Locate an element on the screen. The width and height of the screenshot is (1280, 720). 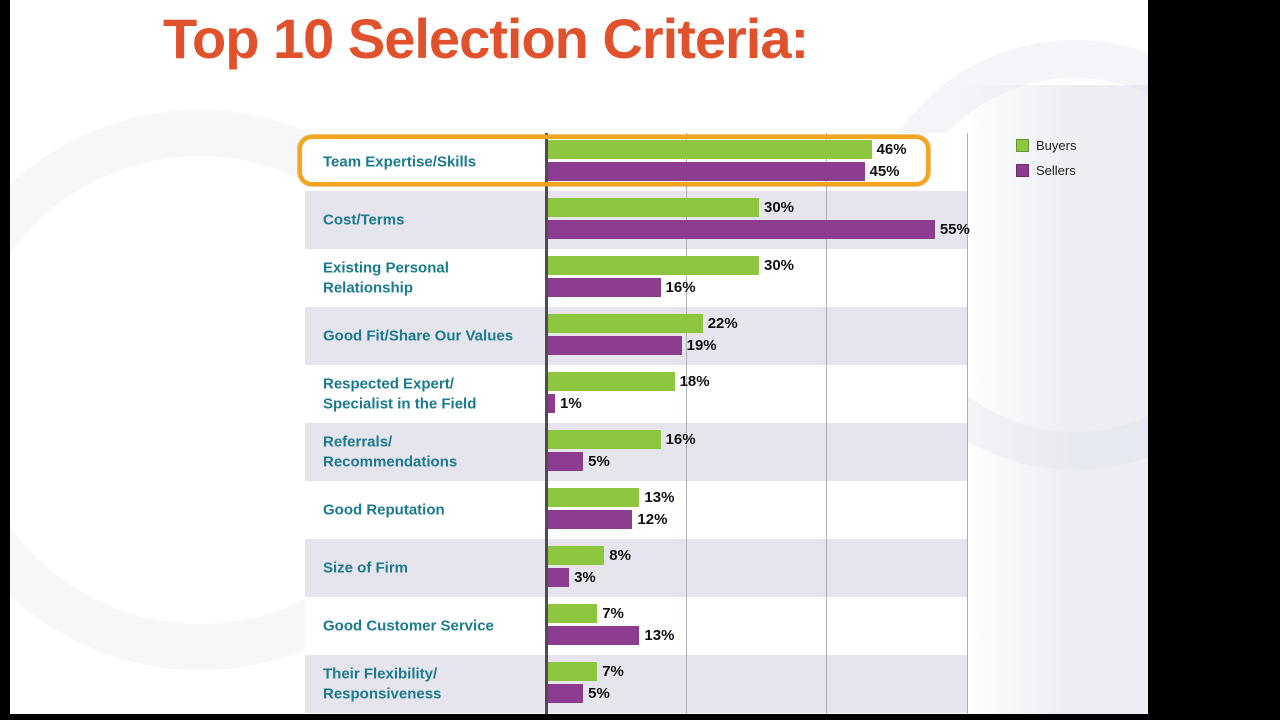
bar-group: 7% 13% is located at coordinates (611, 626).